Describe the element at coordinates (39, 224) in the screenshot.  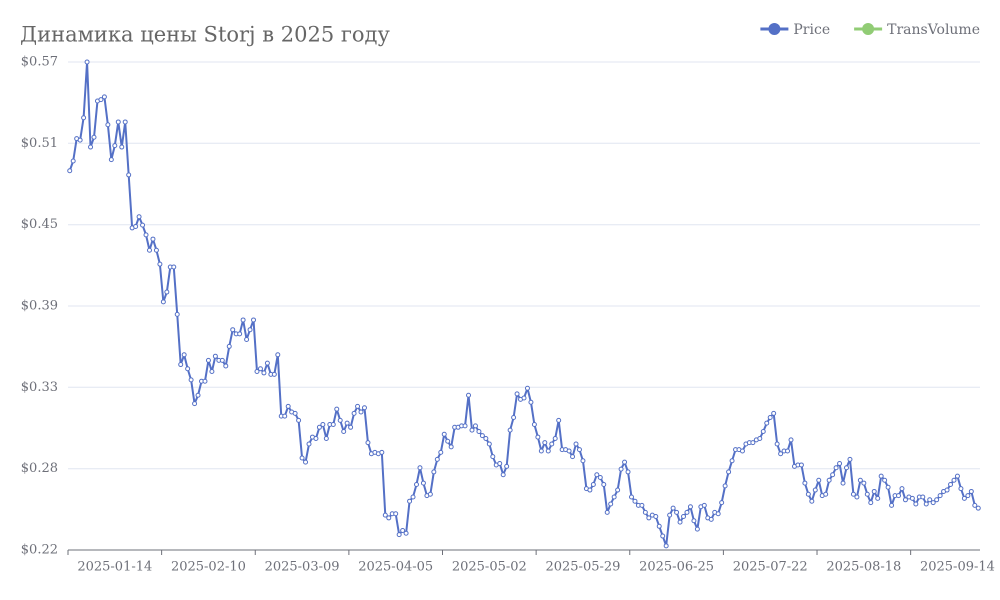
I see `y-tick-label: $0.45` at that location.